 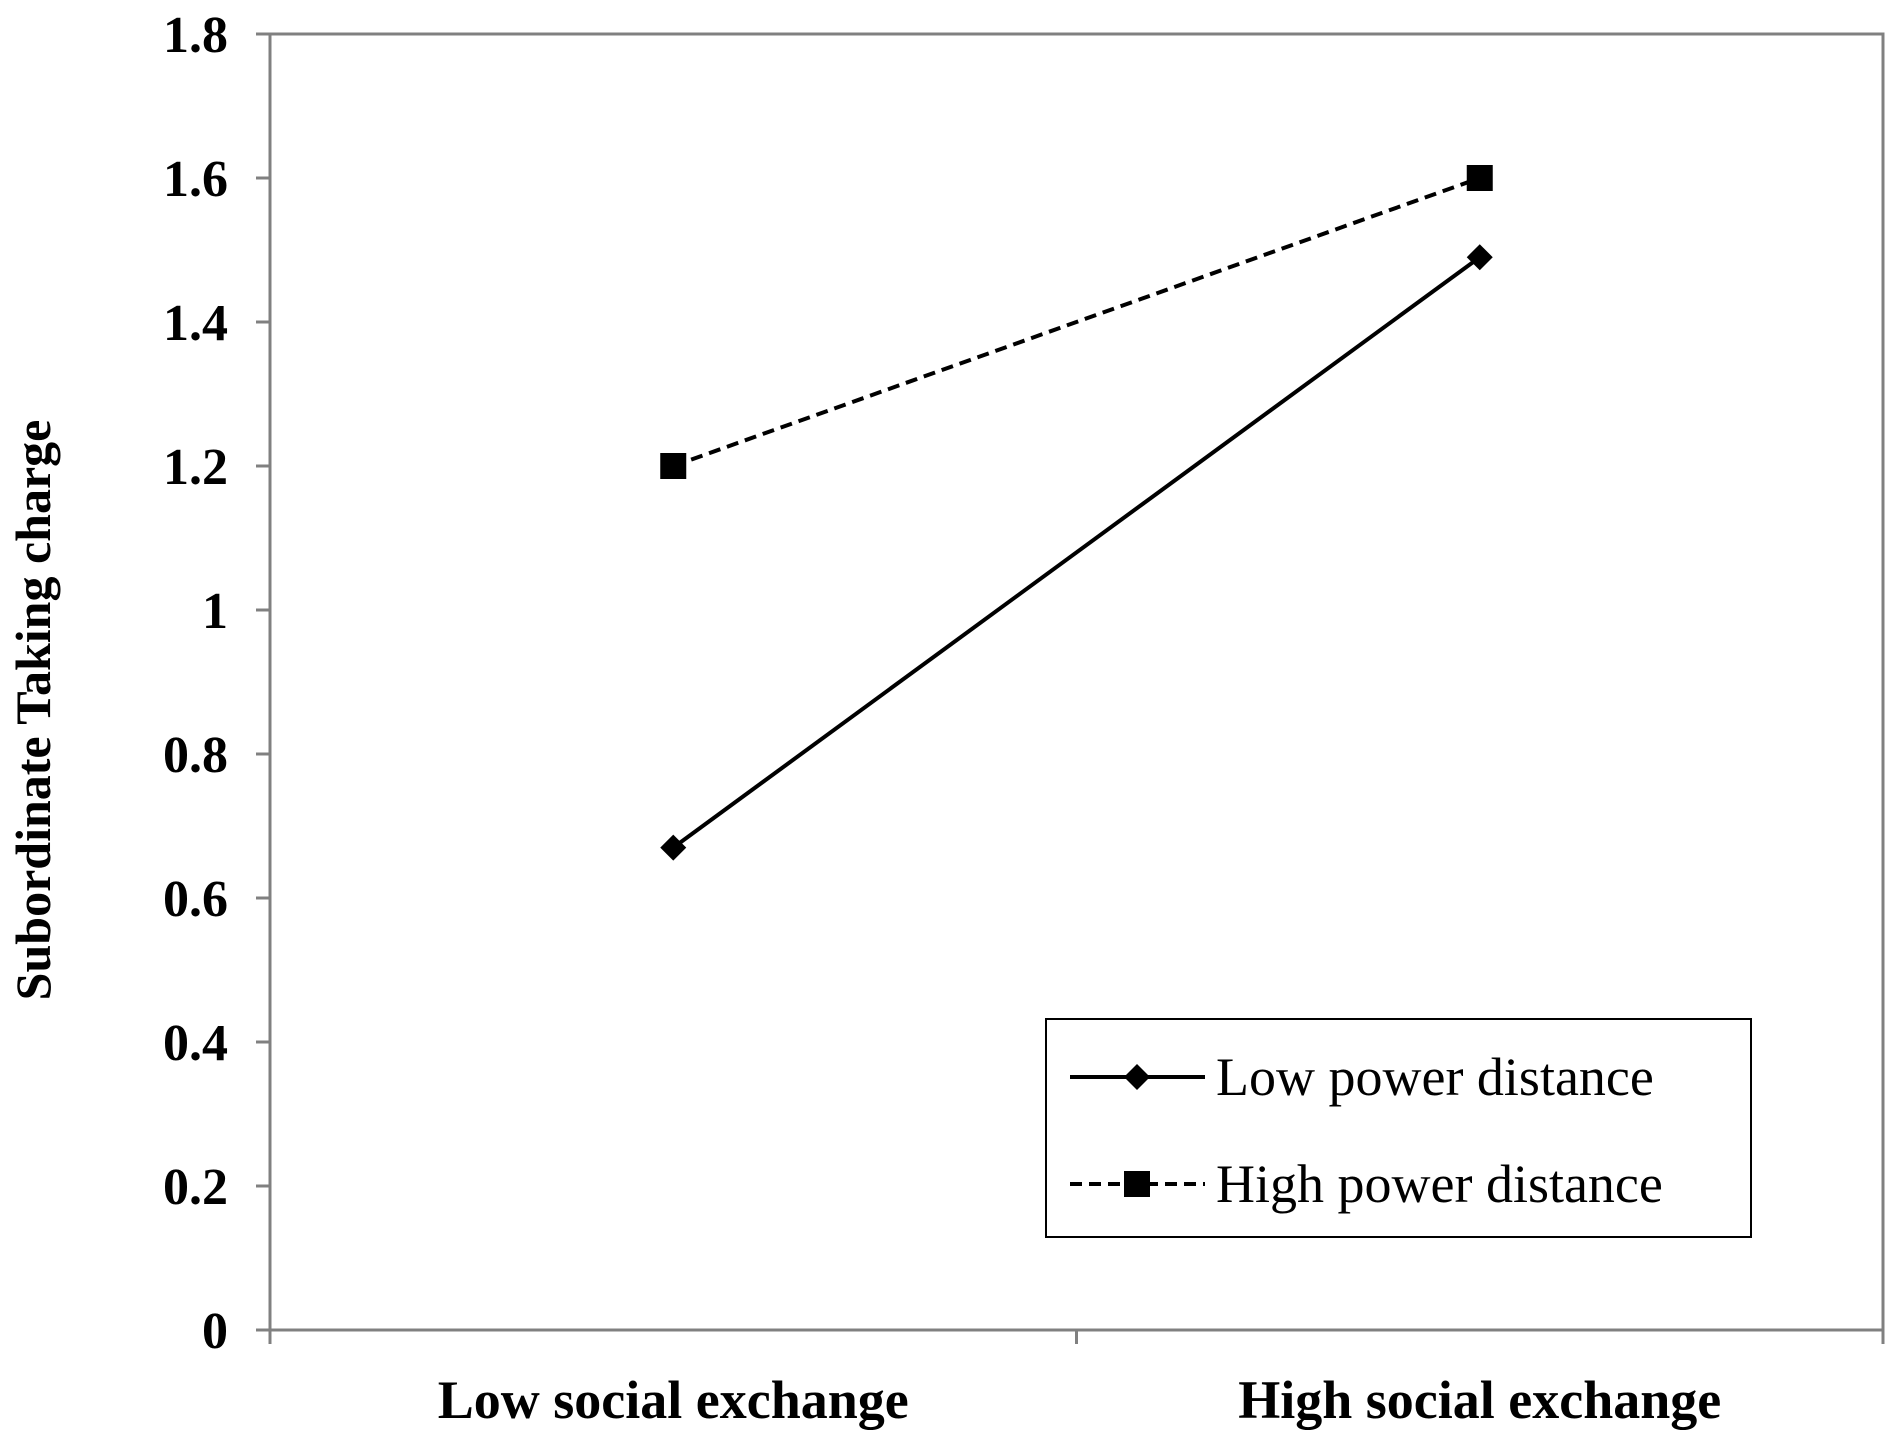 I want to click on x-category-label: Low social exchange, so click(x=673, y=1400).